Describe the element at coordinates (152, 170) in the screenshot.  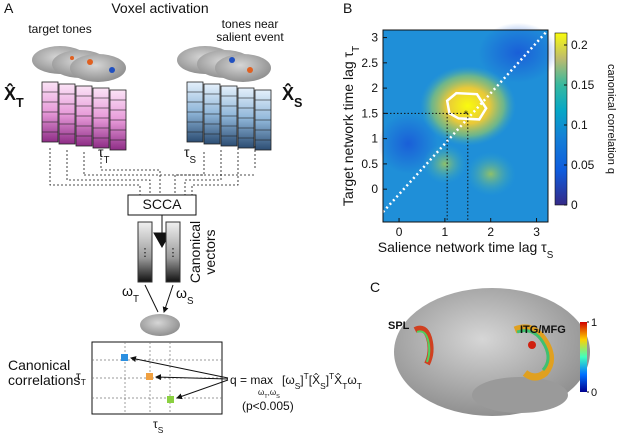
I see `connectors` at that location.